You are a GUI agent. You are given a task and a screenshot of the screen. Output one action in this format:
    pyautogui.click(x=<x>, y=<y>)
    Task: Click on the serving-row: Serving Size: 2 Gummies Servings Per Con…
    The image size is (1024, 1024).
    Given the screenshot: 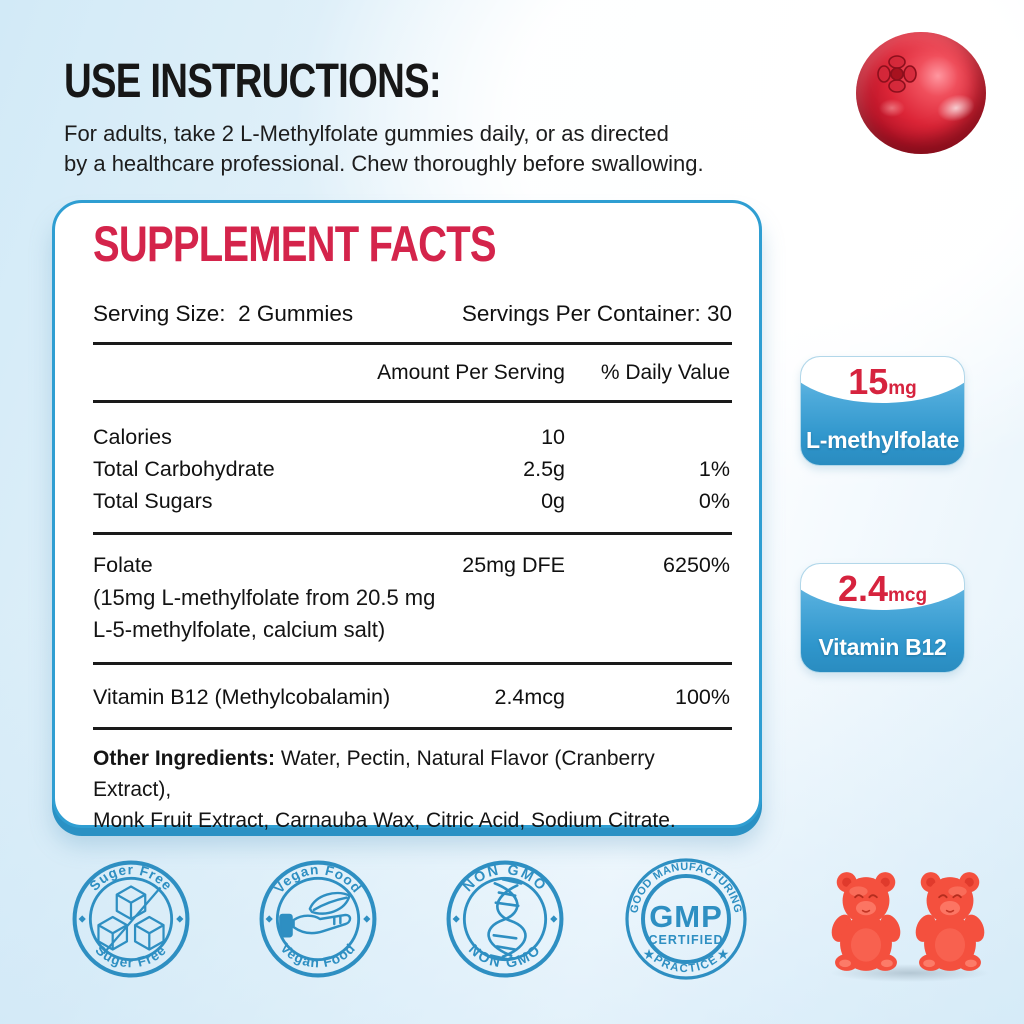 What is the action you would take?
    pyautogui.click(x=412, y=314)
    